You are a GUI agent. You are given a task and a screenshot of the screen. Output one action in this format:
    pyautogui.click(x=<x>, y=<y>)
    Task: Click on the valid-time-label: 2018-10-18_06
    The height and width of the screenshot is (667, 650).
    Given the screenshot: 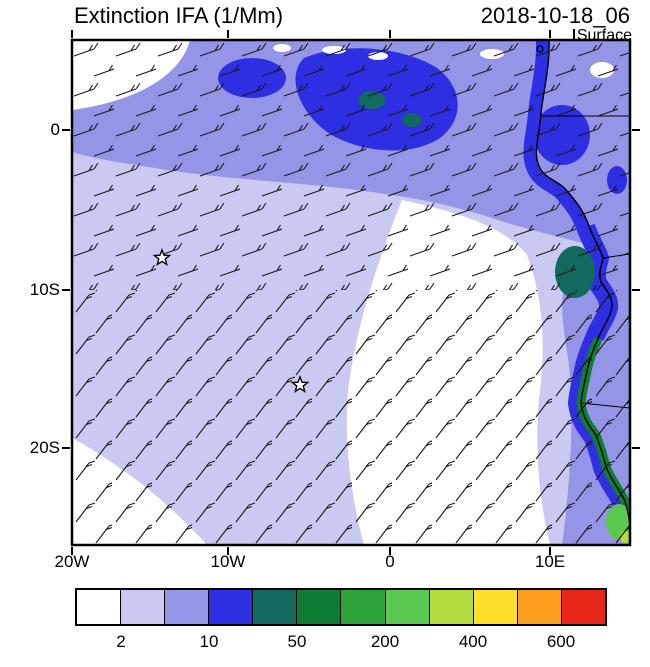 What is the action you would take?
    pyautogui.click(x=555, y=15)
    